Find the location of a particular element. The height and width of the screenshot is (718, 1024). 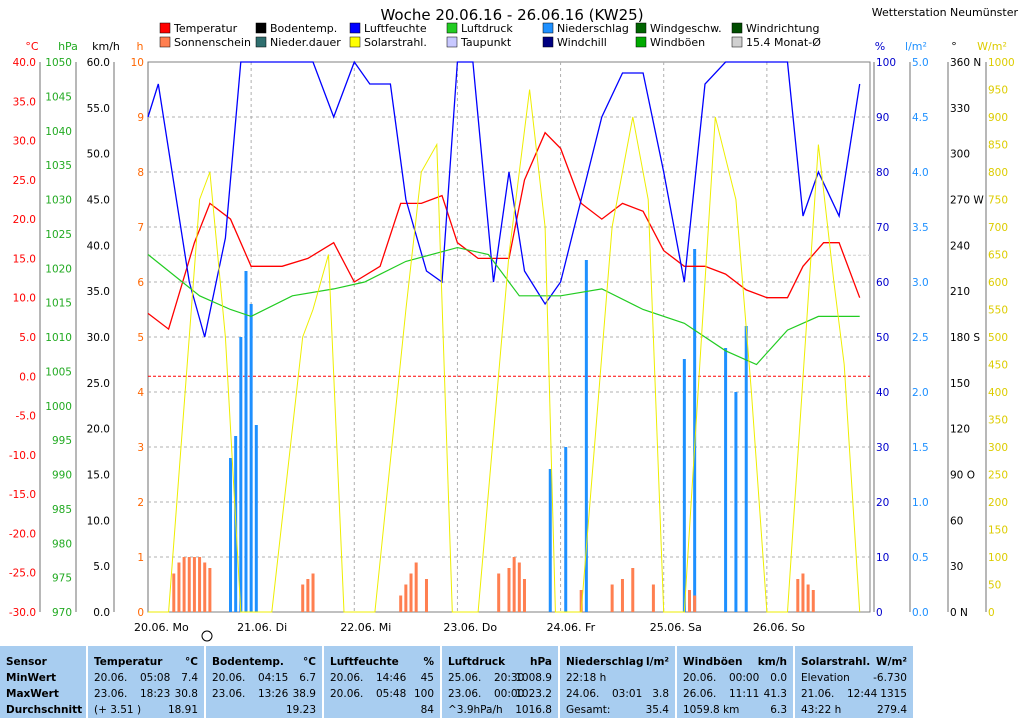

stat-cell: 3.8 is located at coordinates (660, 694).